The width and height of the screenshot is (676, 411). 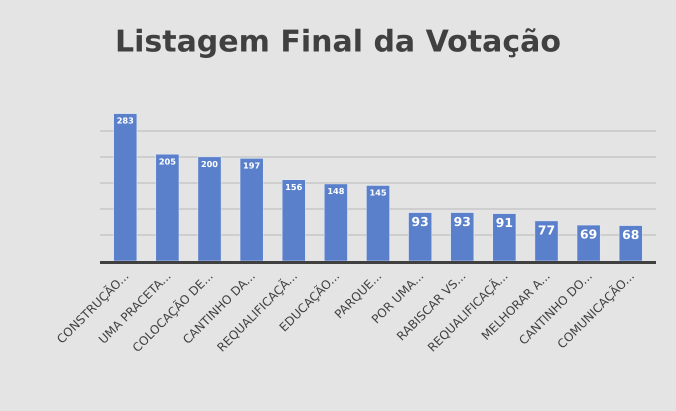 What do you see at coordinates (547, 230) in the screenshot?
I see `data-label: 77` at bounding box center [547, 230].